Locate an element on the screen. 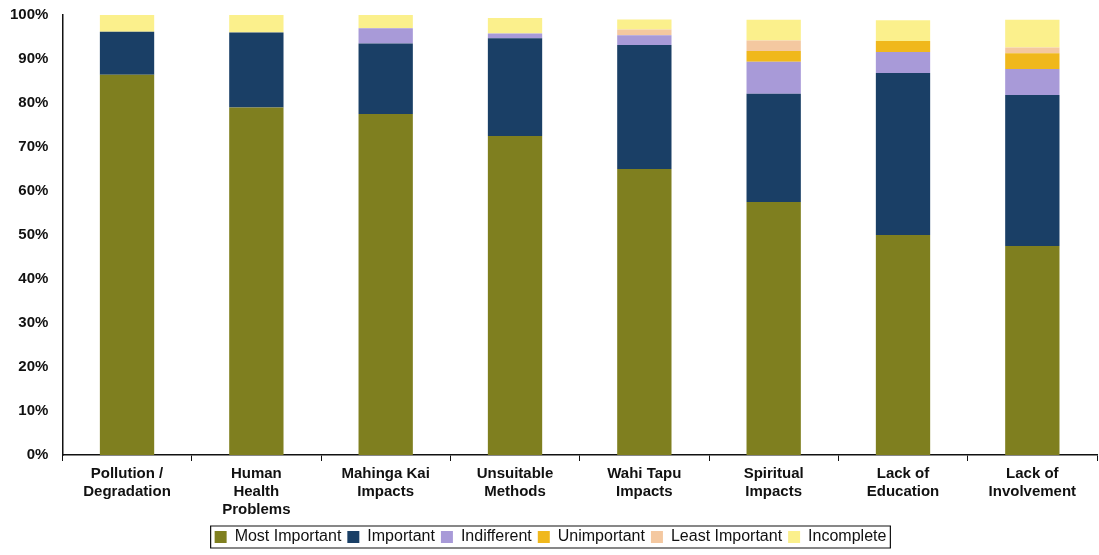  x-tick-label: Pollution / Degradation is located at coordinates (127, 482).